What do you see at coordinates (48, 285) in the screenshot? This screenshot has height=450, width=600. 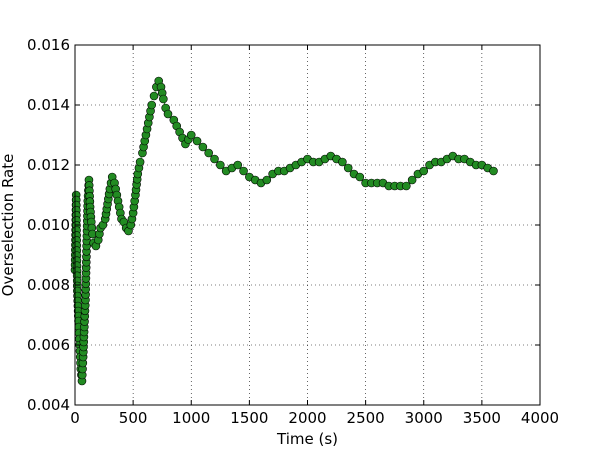 I see `y-tick-label: 0.008` at bounding box center [48, 285].